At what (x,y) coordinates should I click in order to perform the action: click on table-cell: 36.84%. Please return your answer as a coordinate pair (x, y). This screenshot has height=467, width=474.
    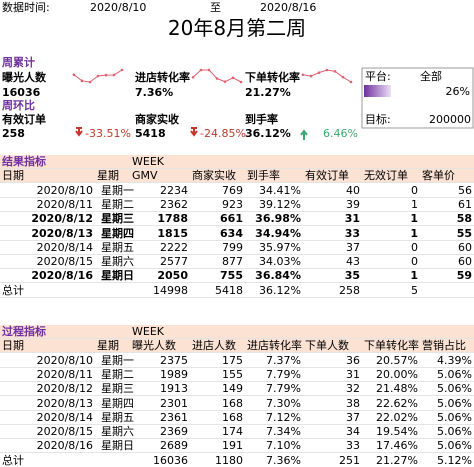
    Looking at the image, I should click on (274, 276).